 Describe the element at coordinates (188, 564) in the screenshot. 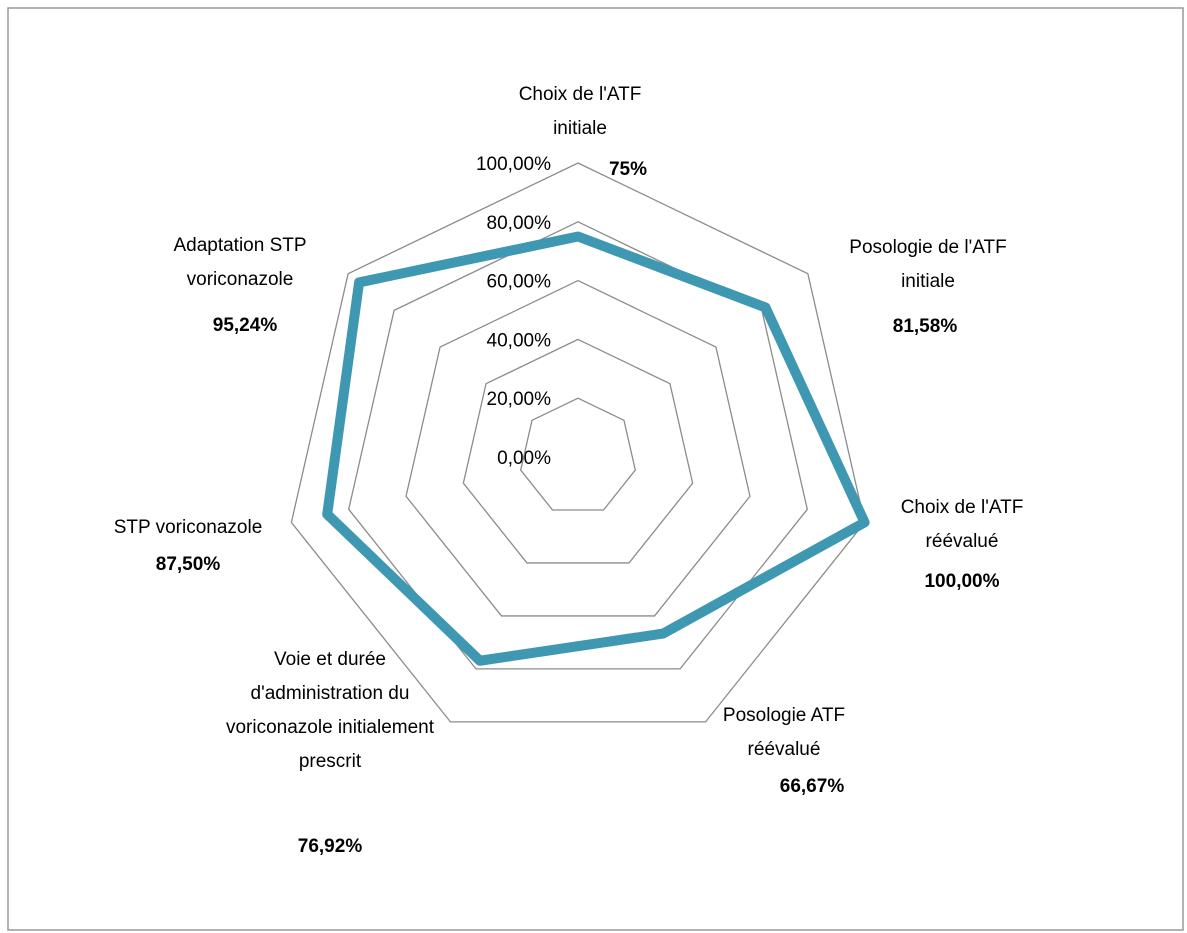

I see `value-label: 87,50%` at that location.